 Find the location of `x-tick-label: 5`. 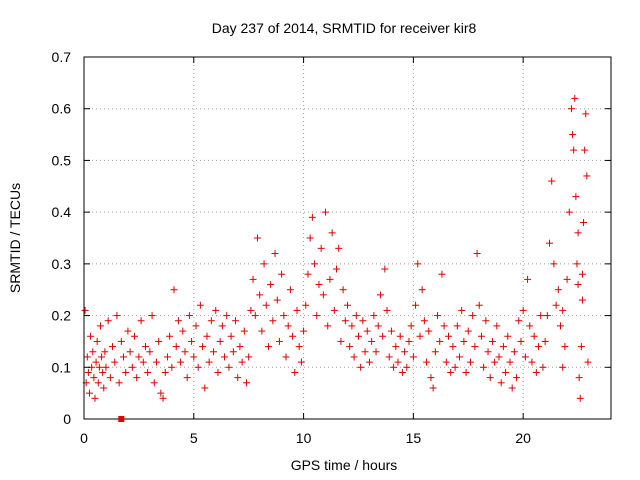

x-tick-label: 5 is located at coordinates (194, 438).